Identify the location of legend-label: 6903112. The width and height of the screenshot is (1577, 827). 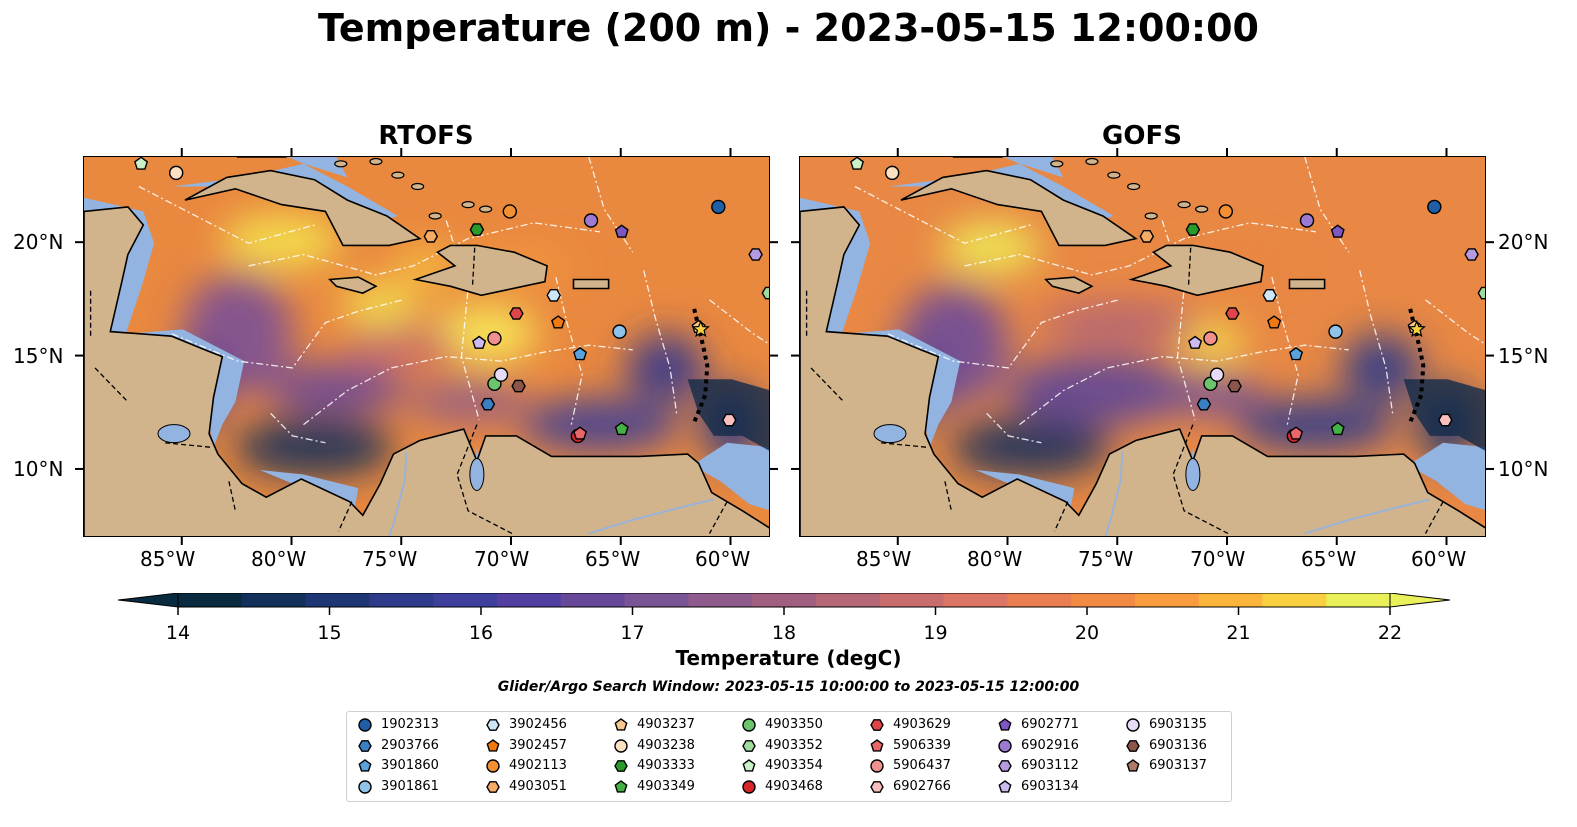
(1050, 765).